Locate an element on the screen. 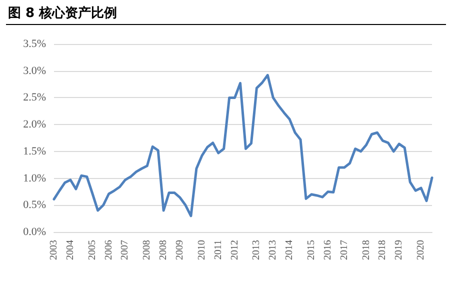 This screenshot has width=452, height=282. x-tick-label: 2012 is located at coordinates (234, 250).